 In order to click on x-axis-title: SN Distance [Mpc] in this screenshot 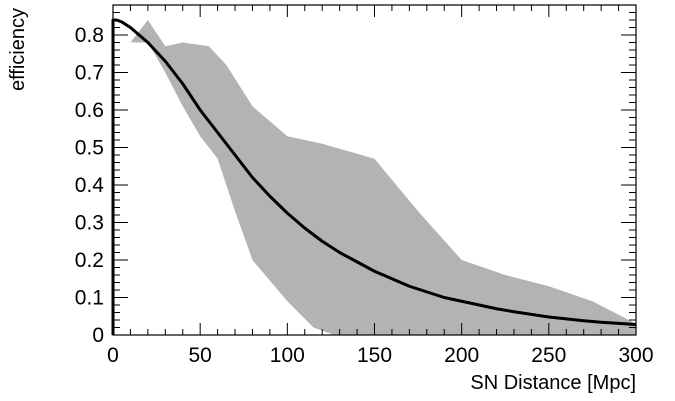, I will do `click(553, 383)`.